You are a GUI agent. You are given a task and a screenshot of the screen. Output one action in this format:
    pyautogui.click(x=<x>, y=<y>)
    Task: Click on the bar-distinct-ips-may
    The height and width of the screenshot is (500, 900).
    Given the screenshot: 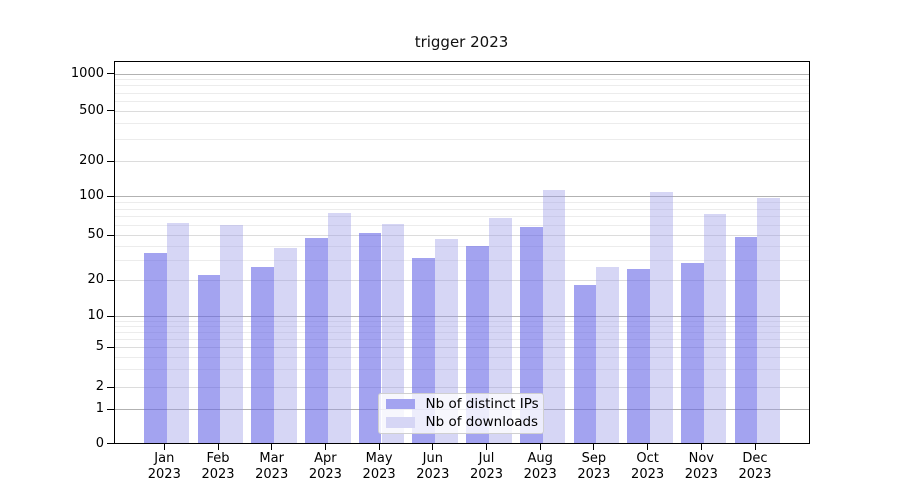 What is the action you would take?
    pyautogui.click(x=370, y=337)
    